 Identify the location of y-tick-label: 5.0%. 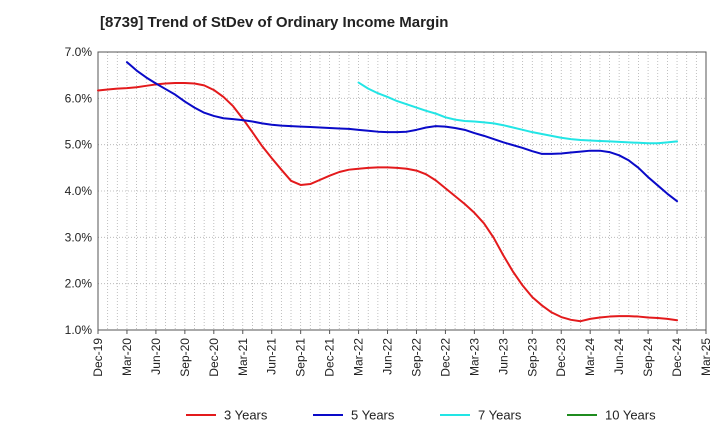
(79, 145).